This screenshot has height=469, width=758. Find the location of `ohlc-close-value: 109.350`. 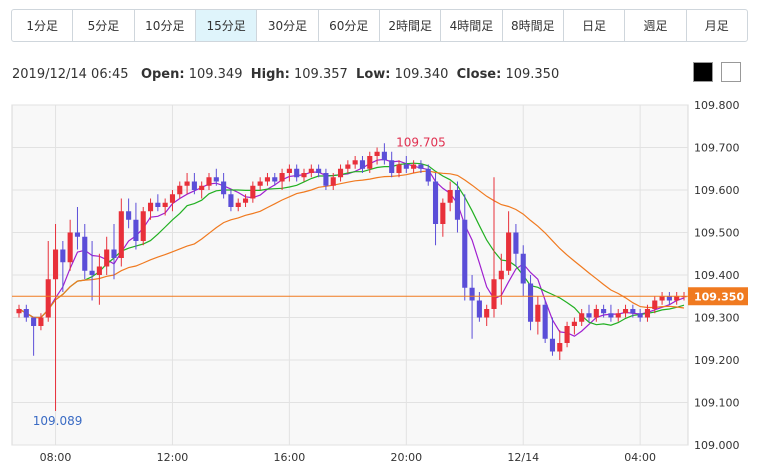

ohlc-close-value: 109.350 is located at coordinates (532, 74).